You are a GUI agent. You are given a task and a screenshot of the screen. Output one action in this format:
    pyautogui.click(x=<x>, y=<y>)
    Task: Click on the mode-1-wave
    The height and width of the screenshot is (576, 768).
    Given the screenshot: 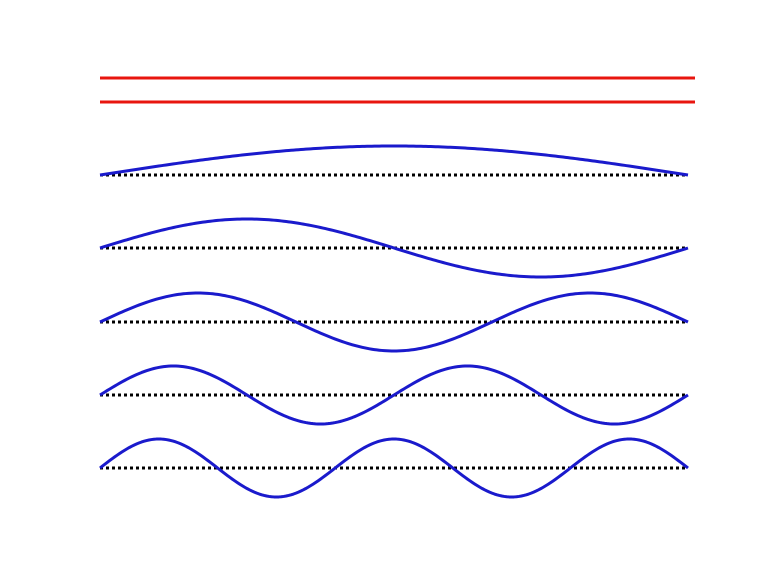 What is the action you would take?
    pyautogui.click(x=394, y=160)
    